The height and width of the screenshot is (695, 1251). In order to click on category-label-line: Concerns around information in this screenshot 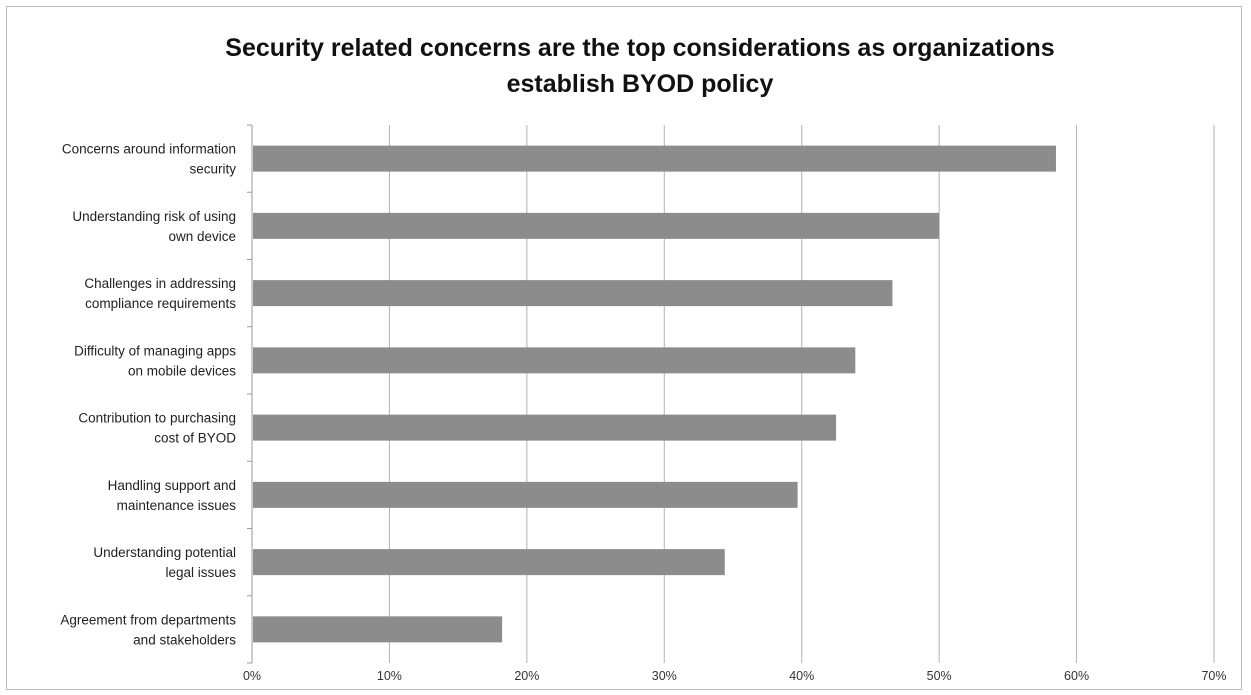, I will do `click(149, 149)`.